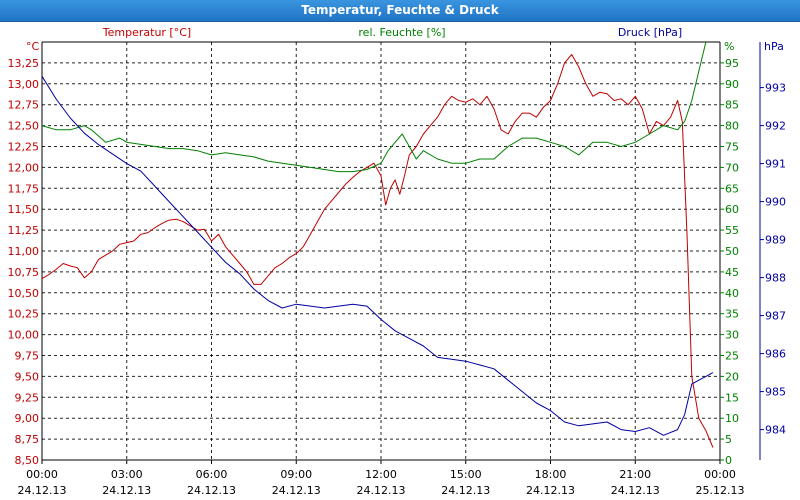 The image size is (800, 500). Describe the element at coordinates (24, 105) in the screenshot. I see `temperature-tick-label: 12,75` at that location.